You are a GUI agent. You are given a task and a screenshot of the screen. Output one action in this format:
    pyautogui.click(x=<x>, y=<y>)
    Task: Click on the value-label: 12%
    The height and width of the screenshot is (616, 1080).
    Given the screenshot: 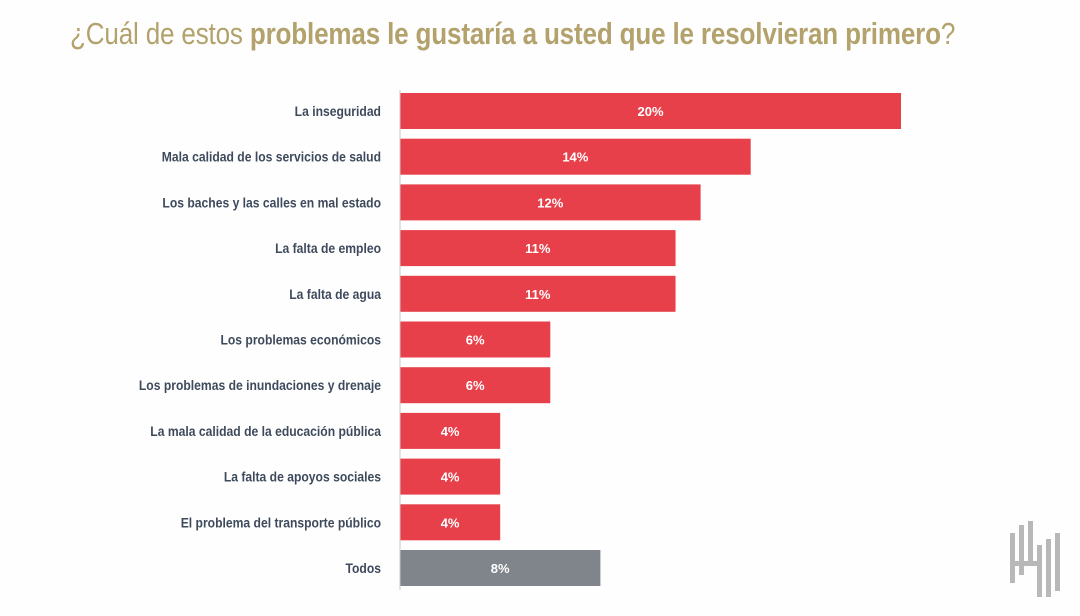 What is the action you would take?
    pyautogui.click(x=550, y=202)
    